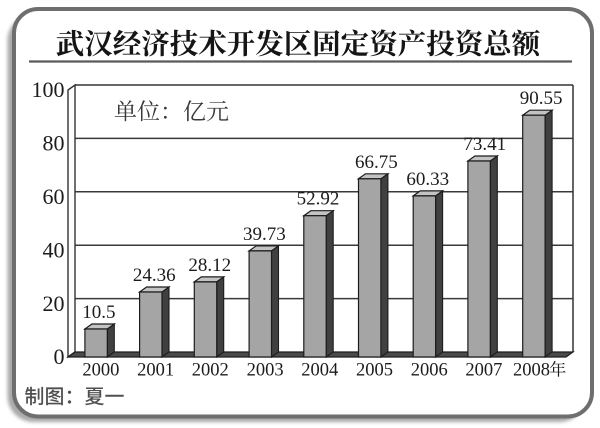  What do you see at coordinates (429, 371) in the screenshot?
I see `svg-text: 2006` at bounding box center [429, 371].